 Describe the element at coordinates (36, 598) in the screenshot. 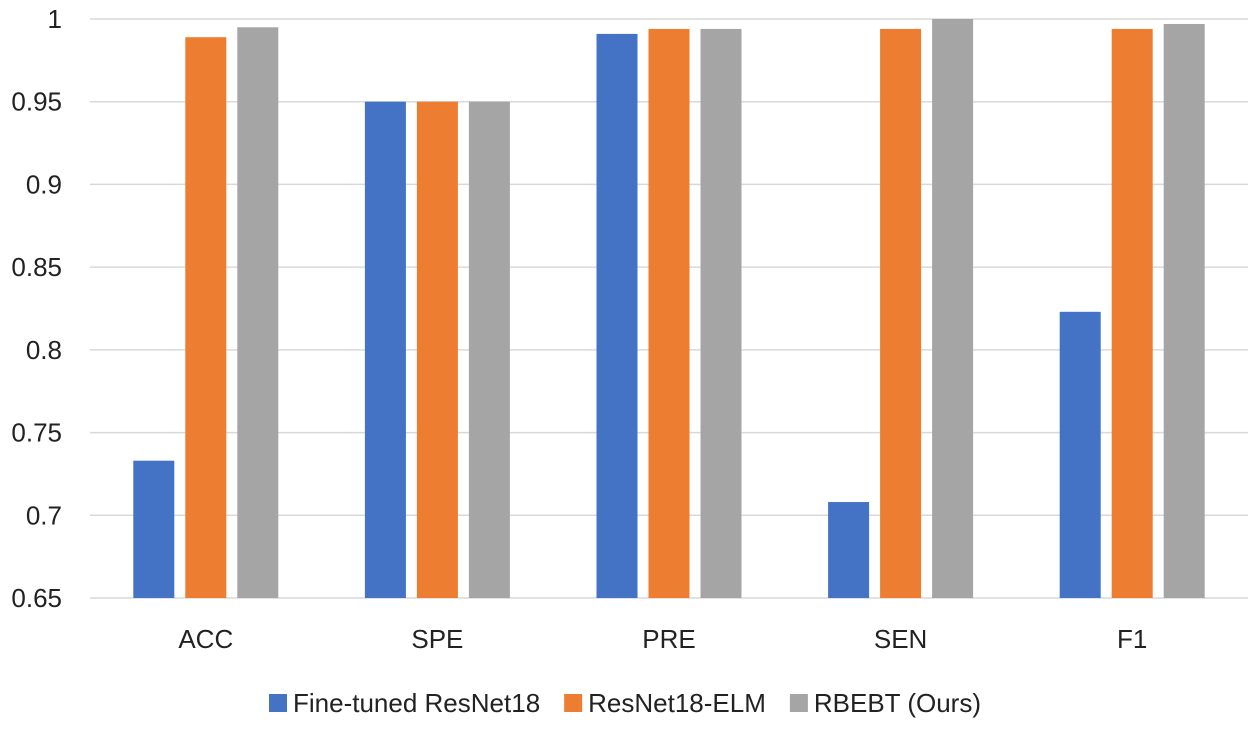

I see `y-tick-label: 0.65` at that location.